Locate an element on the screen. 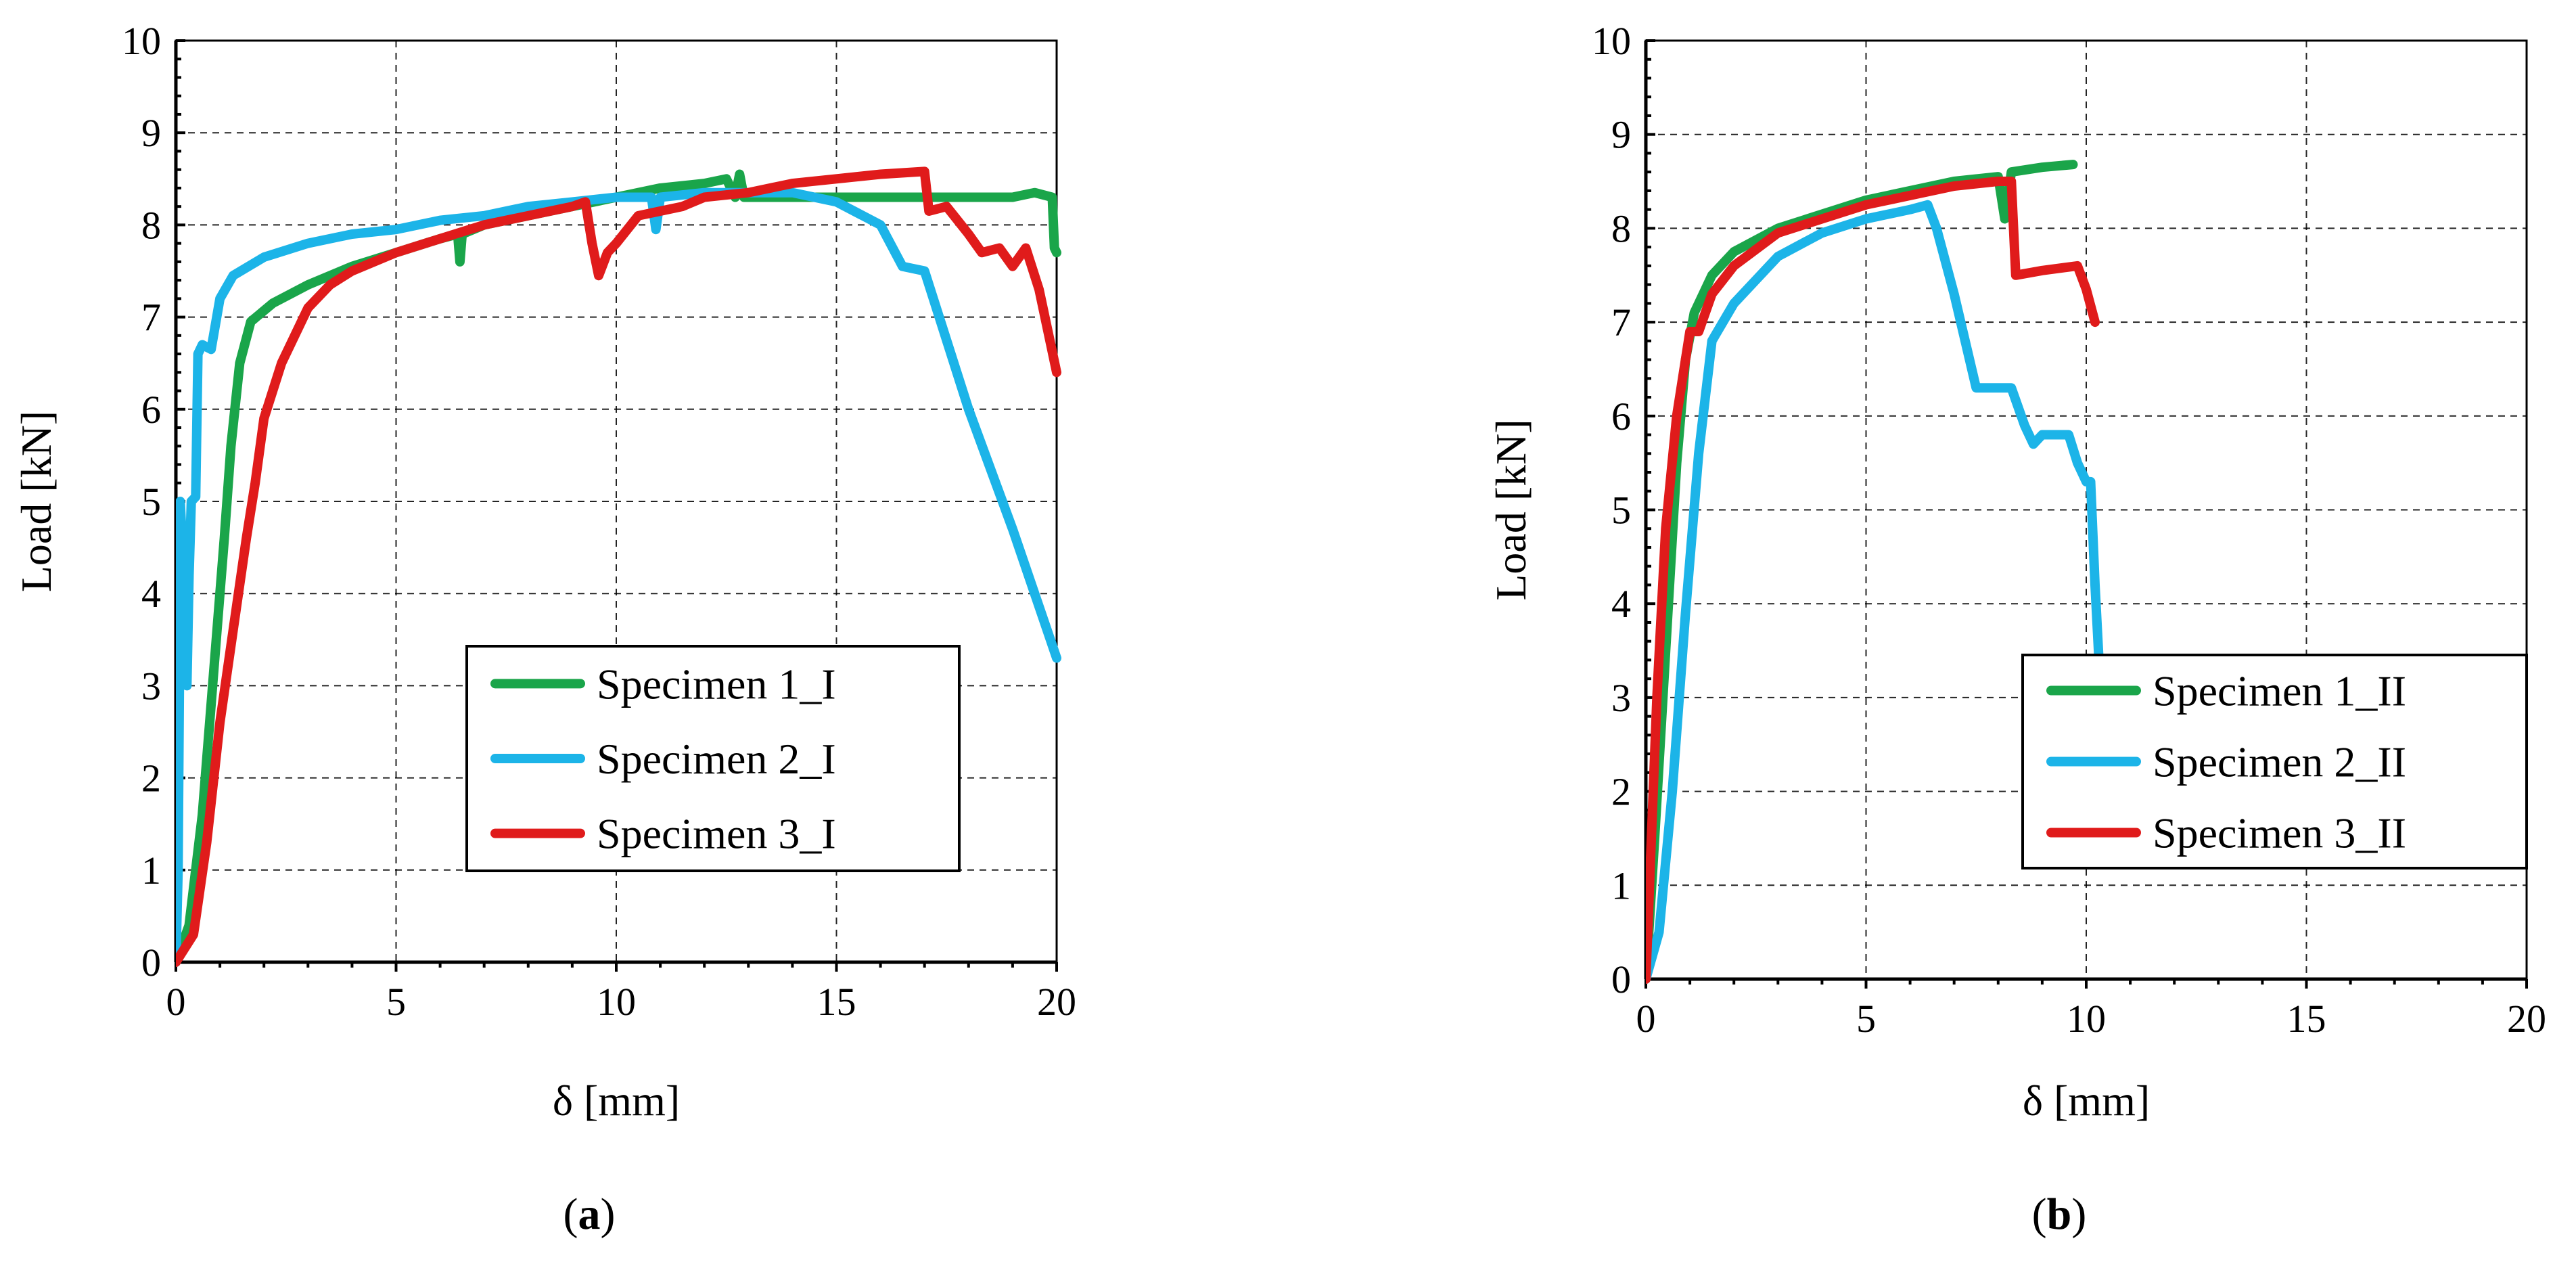 The width and height of the screenshot is (2576, 1266). legend: Specimen 1_I Specimen 2_I Specimen 3_I is located at coordinates (713, 758).